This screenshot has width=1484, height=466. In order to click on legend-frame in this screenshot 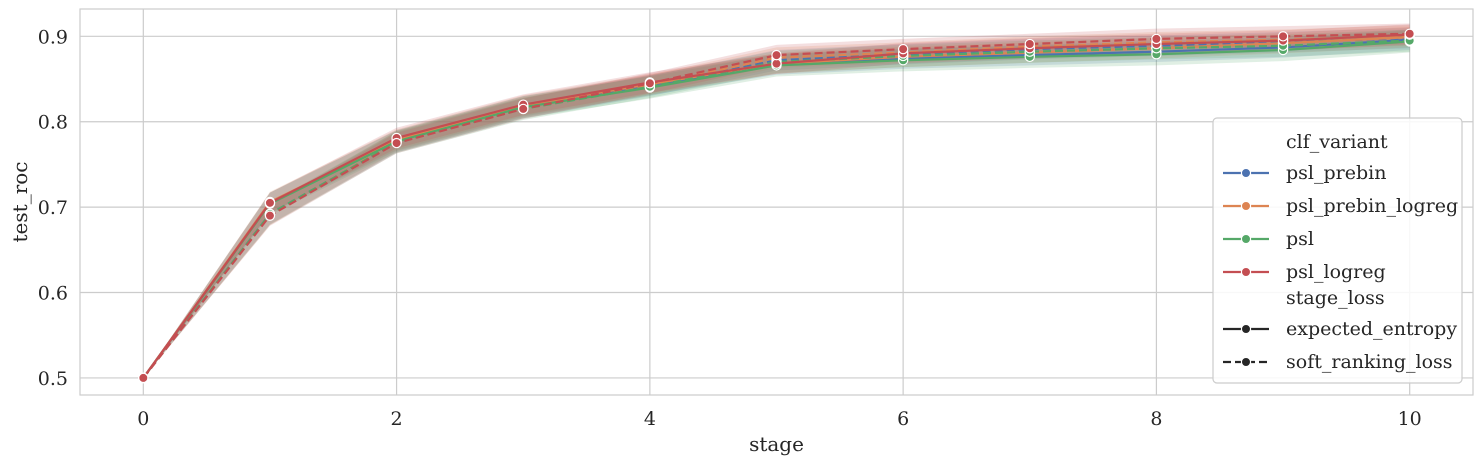, I will do `click(1337, 250)`.